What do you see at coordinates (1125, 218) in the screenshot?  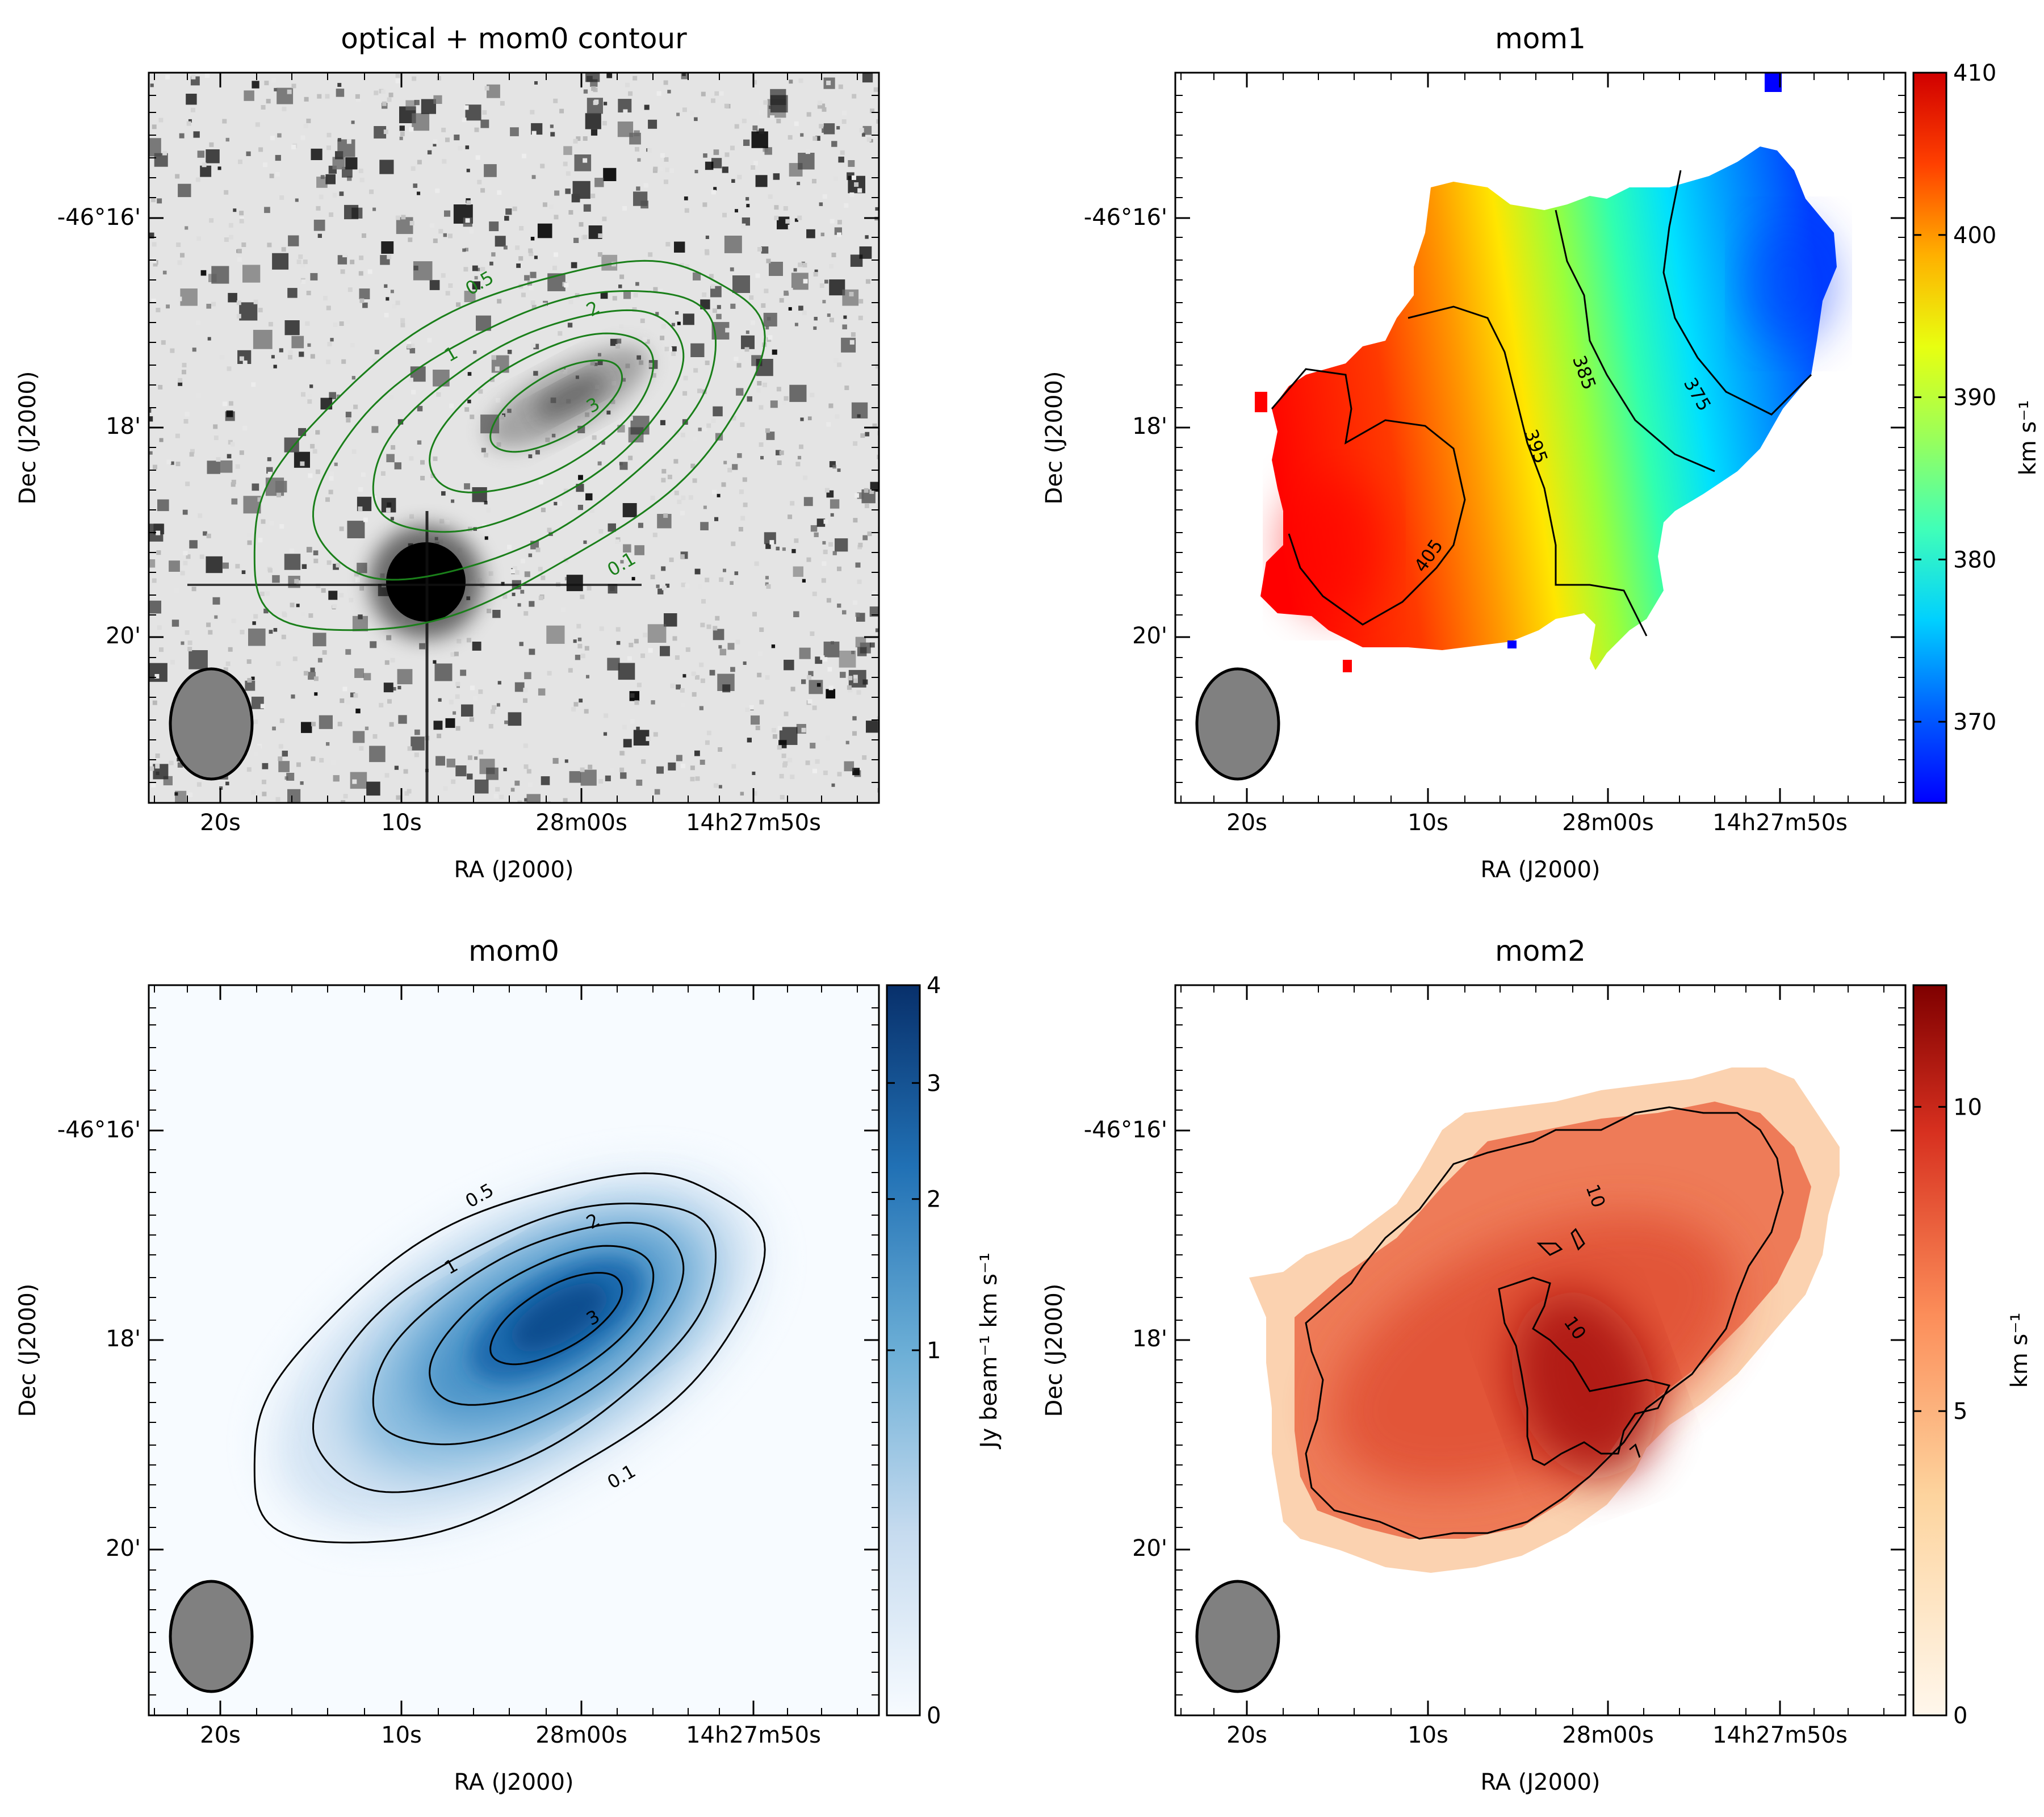 I see `y-tick-mom1-0: -46°16'` at bounding box center [1125, 218].